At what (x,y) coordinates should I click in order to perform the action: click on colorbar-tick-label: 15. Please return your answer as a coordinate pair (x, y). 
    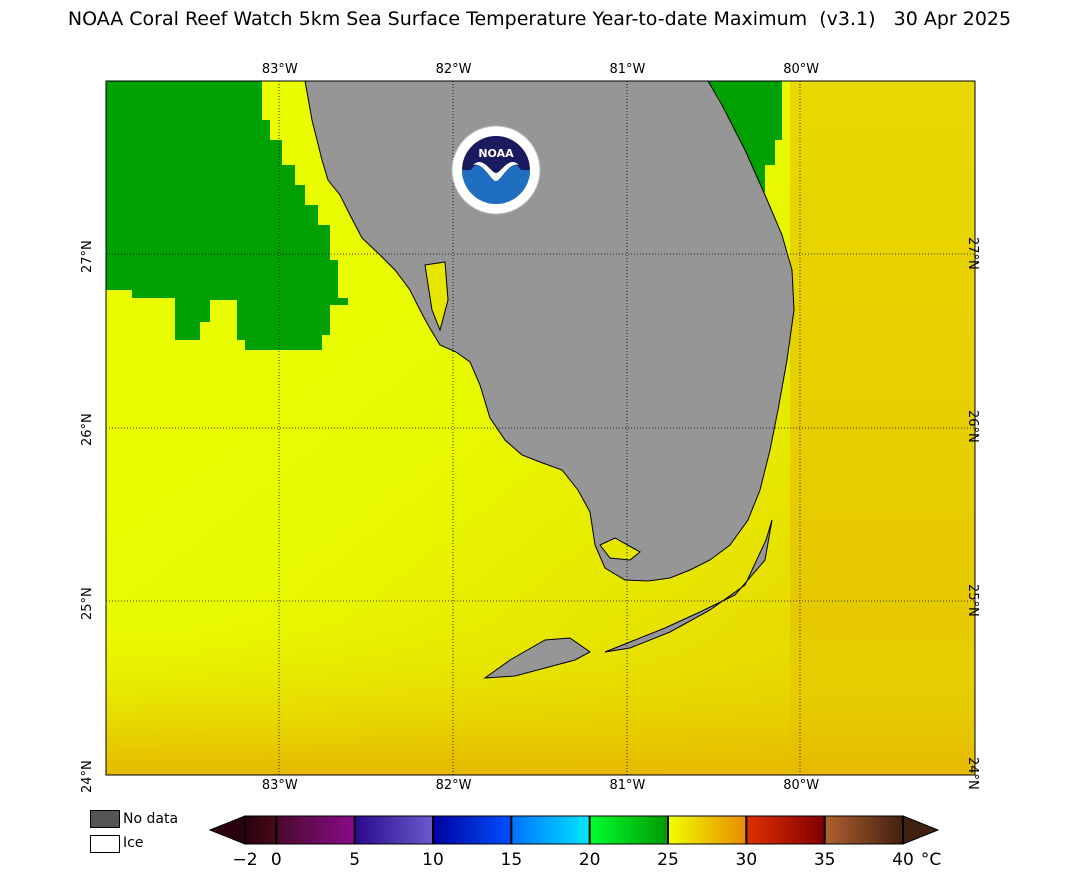
    Looking at the image, I should click on (511, 860).